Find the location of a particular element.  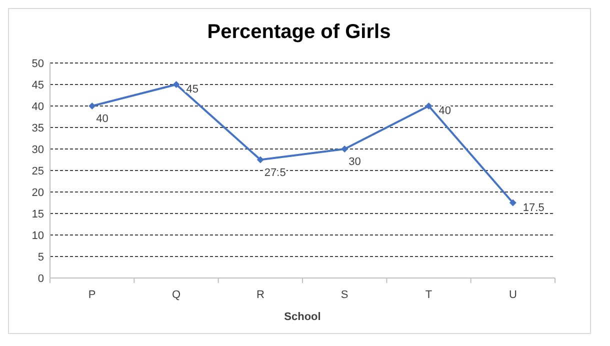

x-tick-label: P is located at coordinates (92, 295).